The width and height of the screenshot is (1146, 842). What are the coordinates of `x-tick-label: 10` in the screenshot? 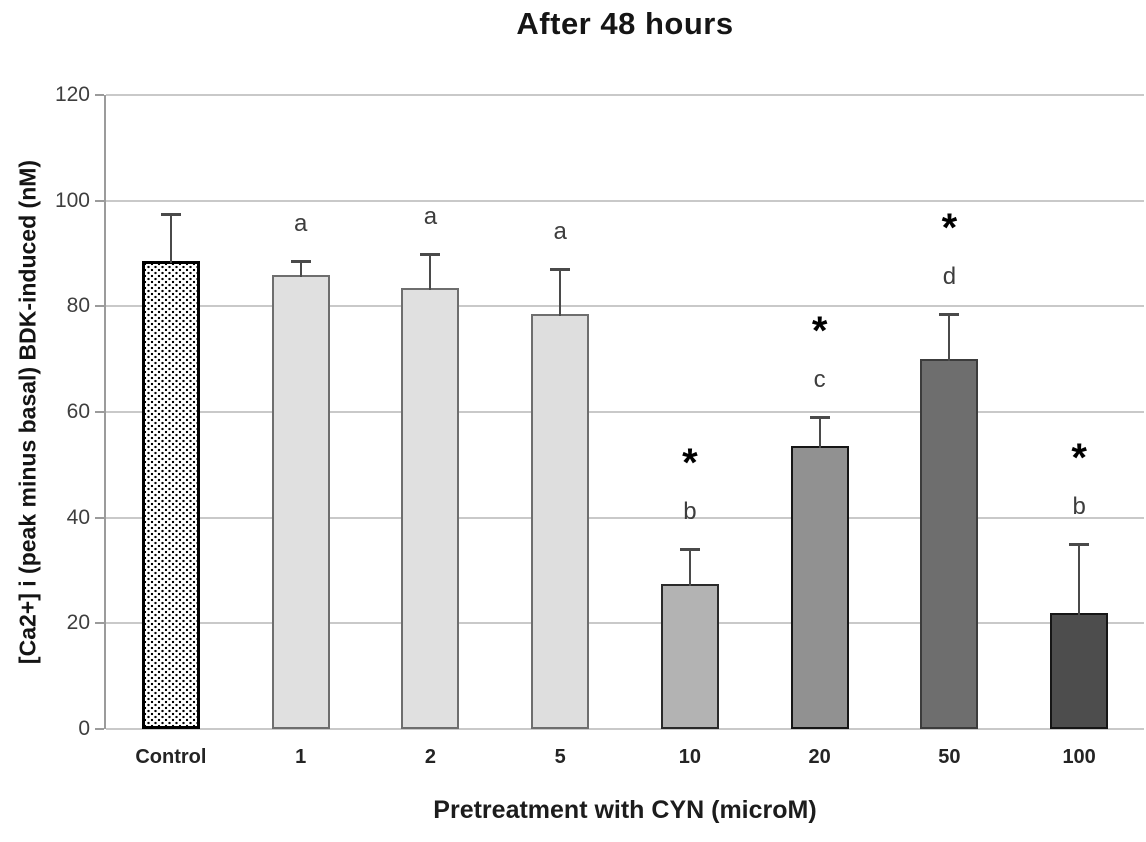 It's located at (689, 757).